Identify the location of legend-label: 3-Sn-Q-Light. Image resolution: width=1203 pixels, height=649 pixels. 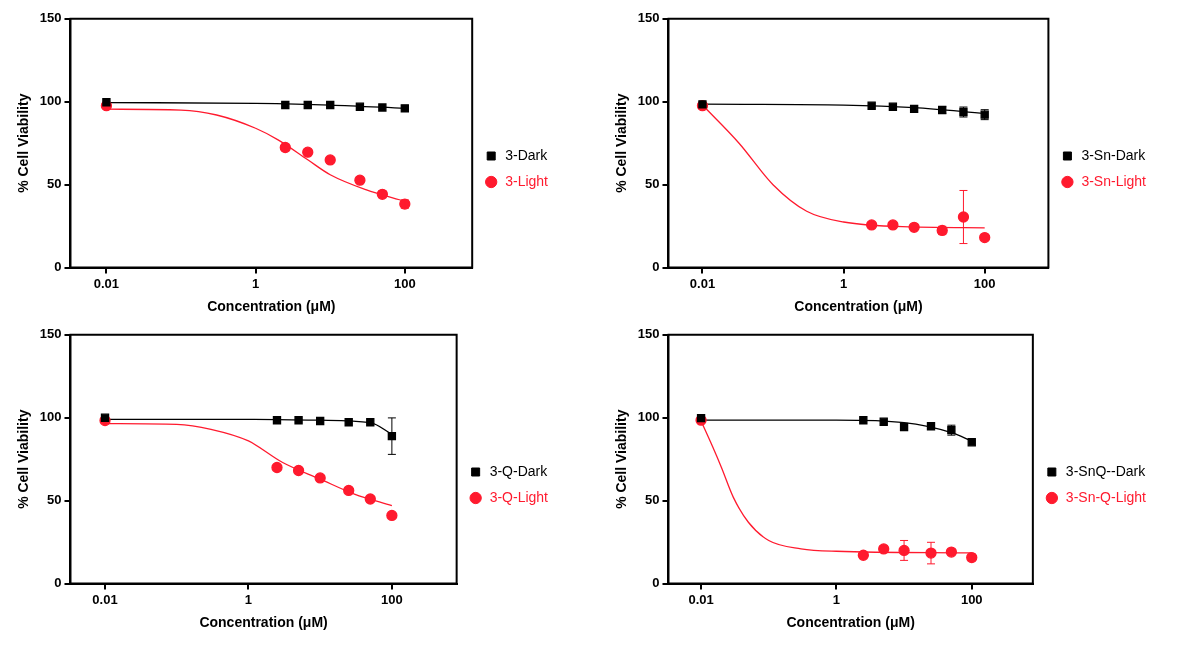
(1106, 496).